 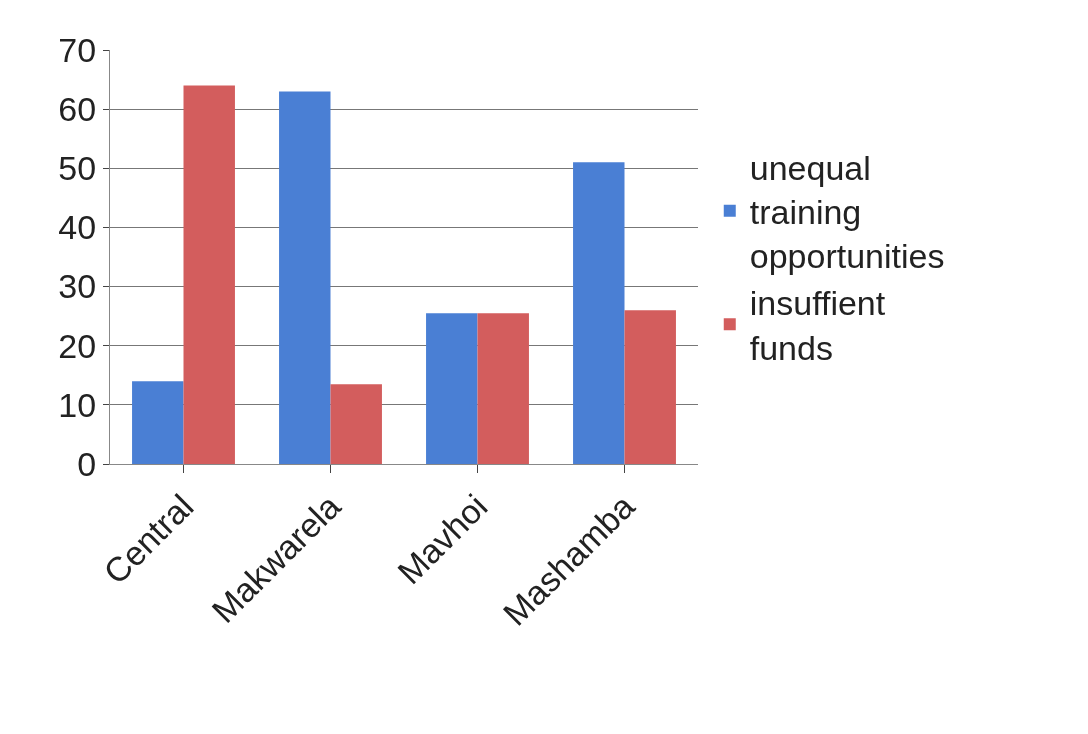 What do you see at coordinates (77, 404) in the screenshot?
I see `y-tick-label: 10` at bounding box center [77, 404].